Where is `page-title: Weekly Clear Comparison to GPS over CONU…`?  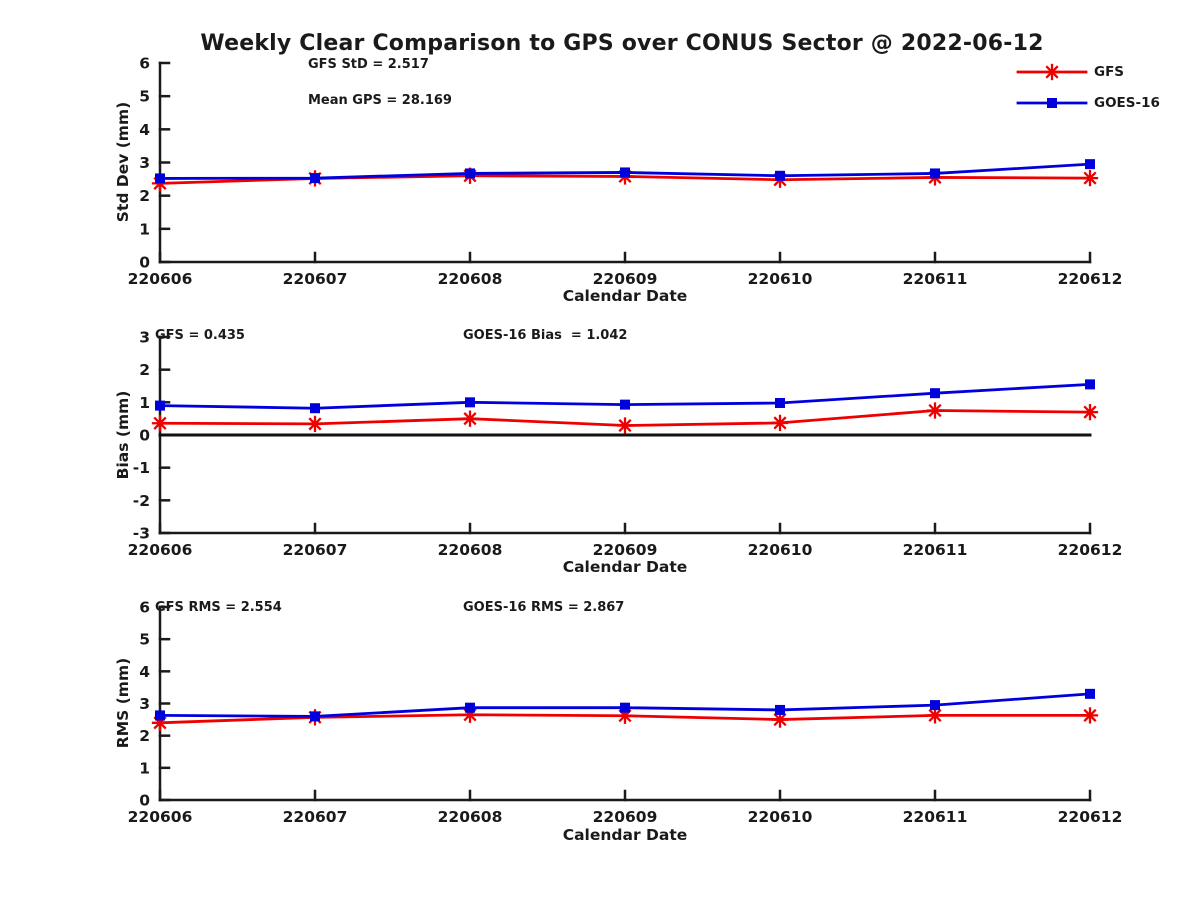 page-title: Weekly Clear Comparison to GPS over CONU… is located at coordinates (622, 43).